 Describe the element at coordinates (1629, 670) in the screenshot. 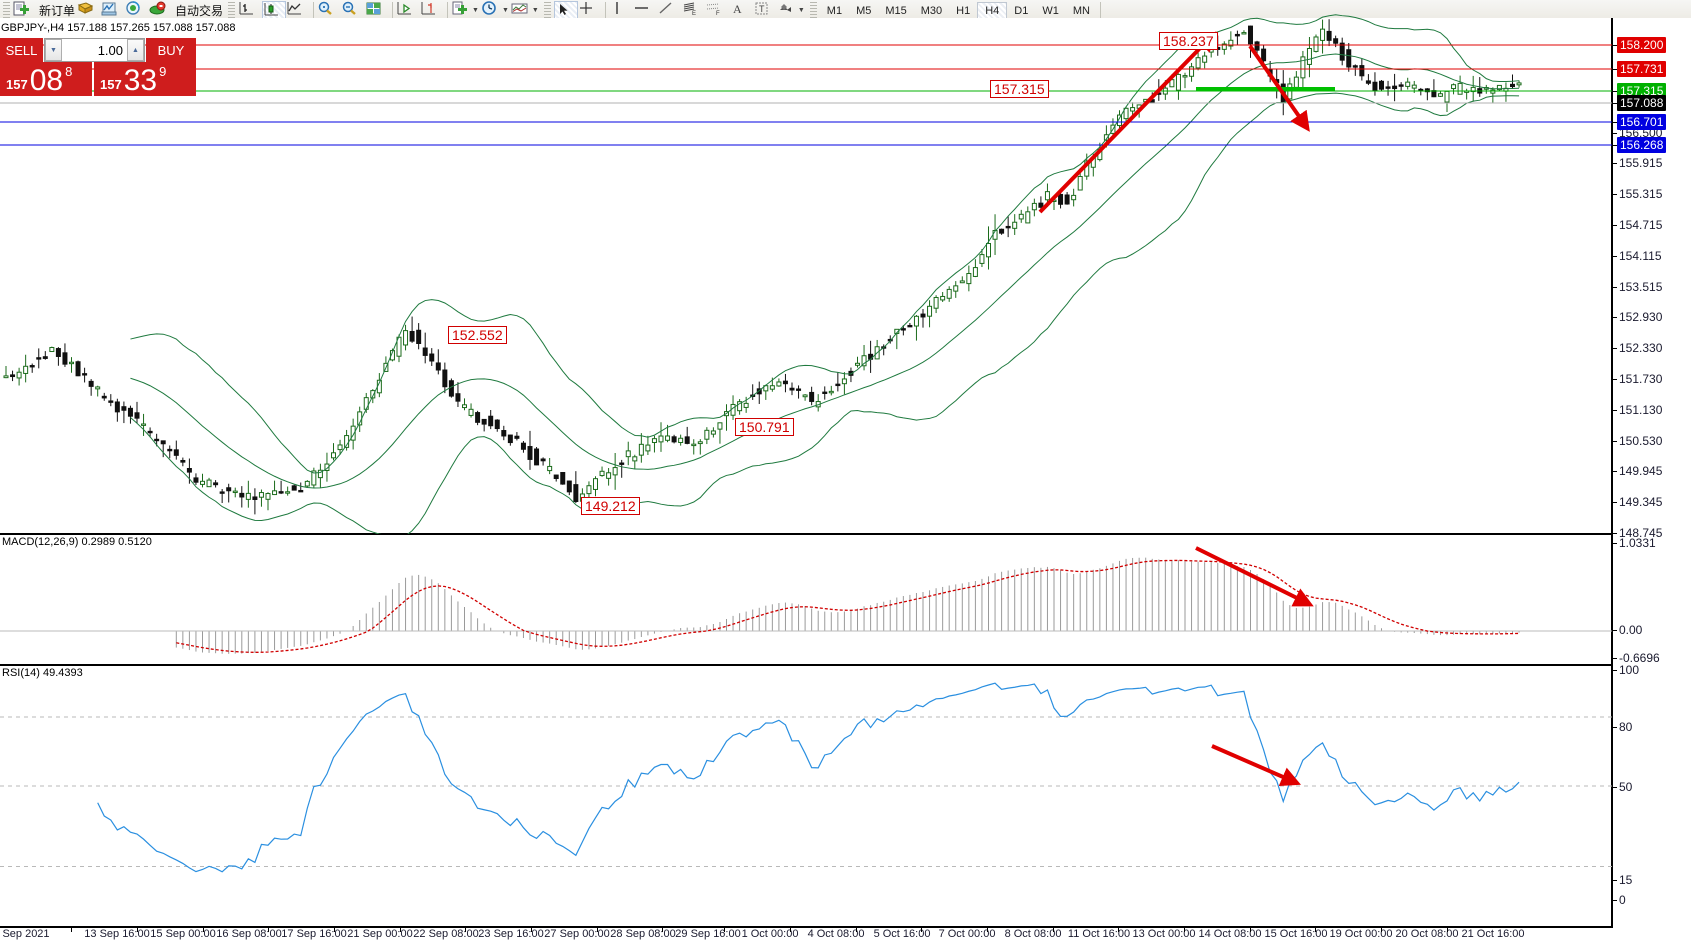

I see `indicator-tick-label: 100` at that location.